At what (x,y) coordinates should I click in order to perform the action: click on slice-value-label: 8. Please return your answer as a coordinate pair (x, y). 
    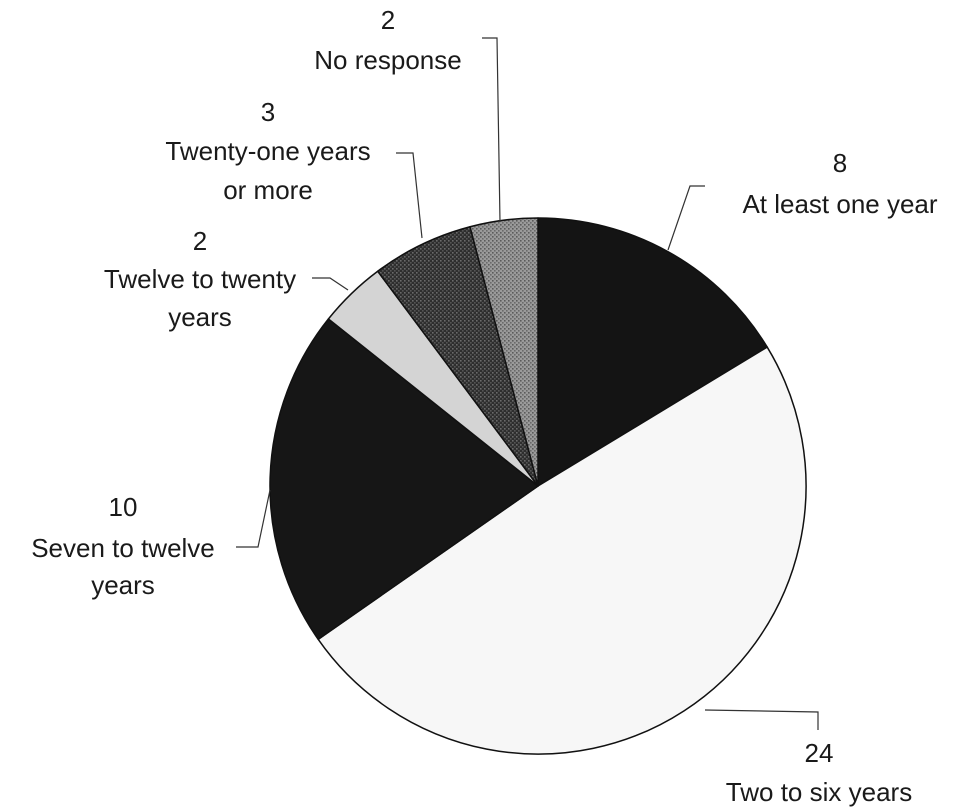
    Looking at the image, I should click on (840, 163).